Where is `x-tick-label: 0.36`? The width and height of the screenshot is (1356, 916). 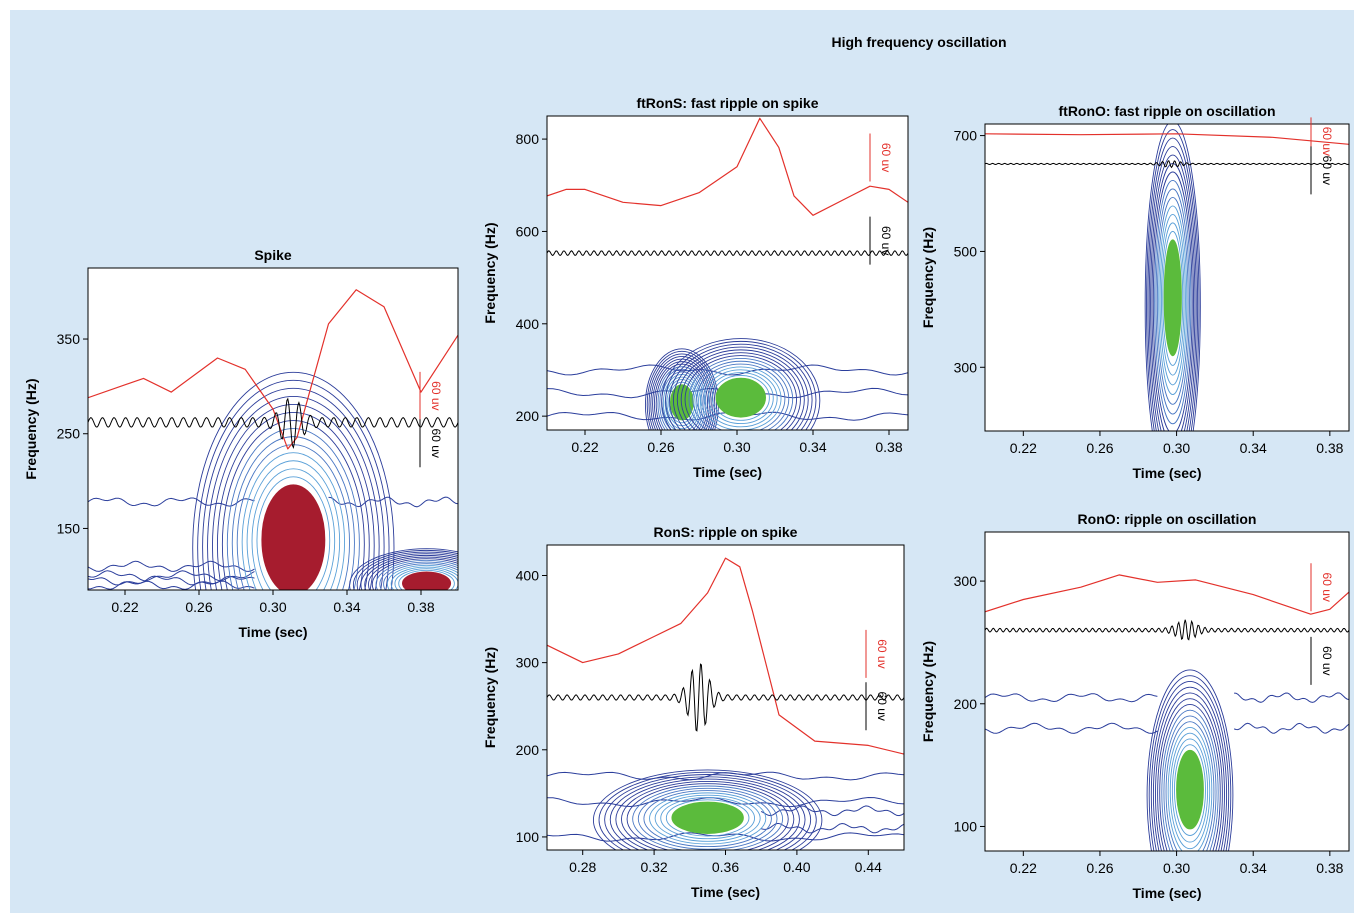
x-tick-label: 0.36 is located at coordinates (725, 867).